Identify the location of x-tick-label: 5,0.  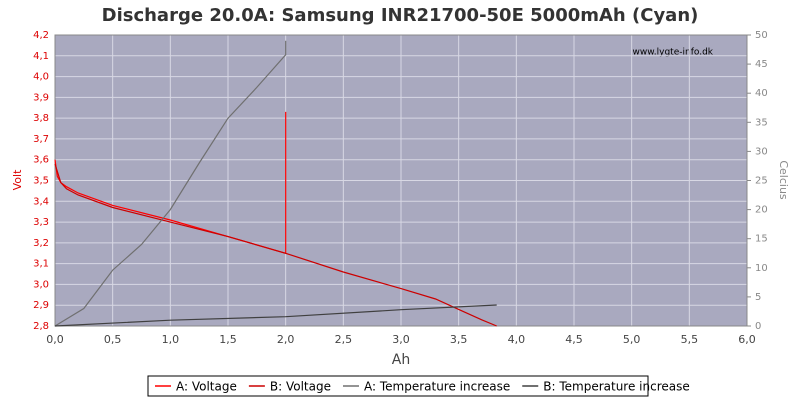
(632, 339).